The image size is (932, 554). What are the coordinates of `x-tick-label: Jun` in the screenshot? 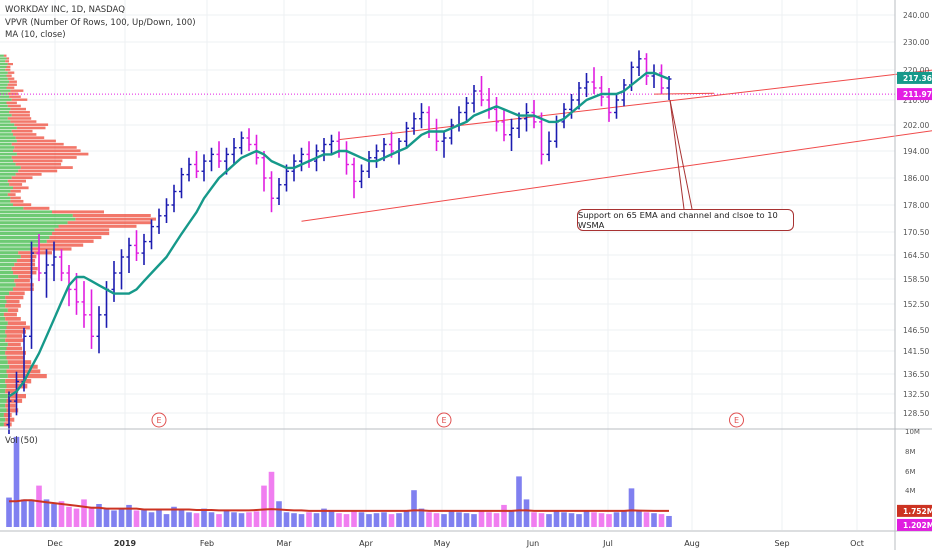 It's located at (533, 543).